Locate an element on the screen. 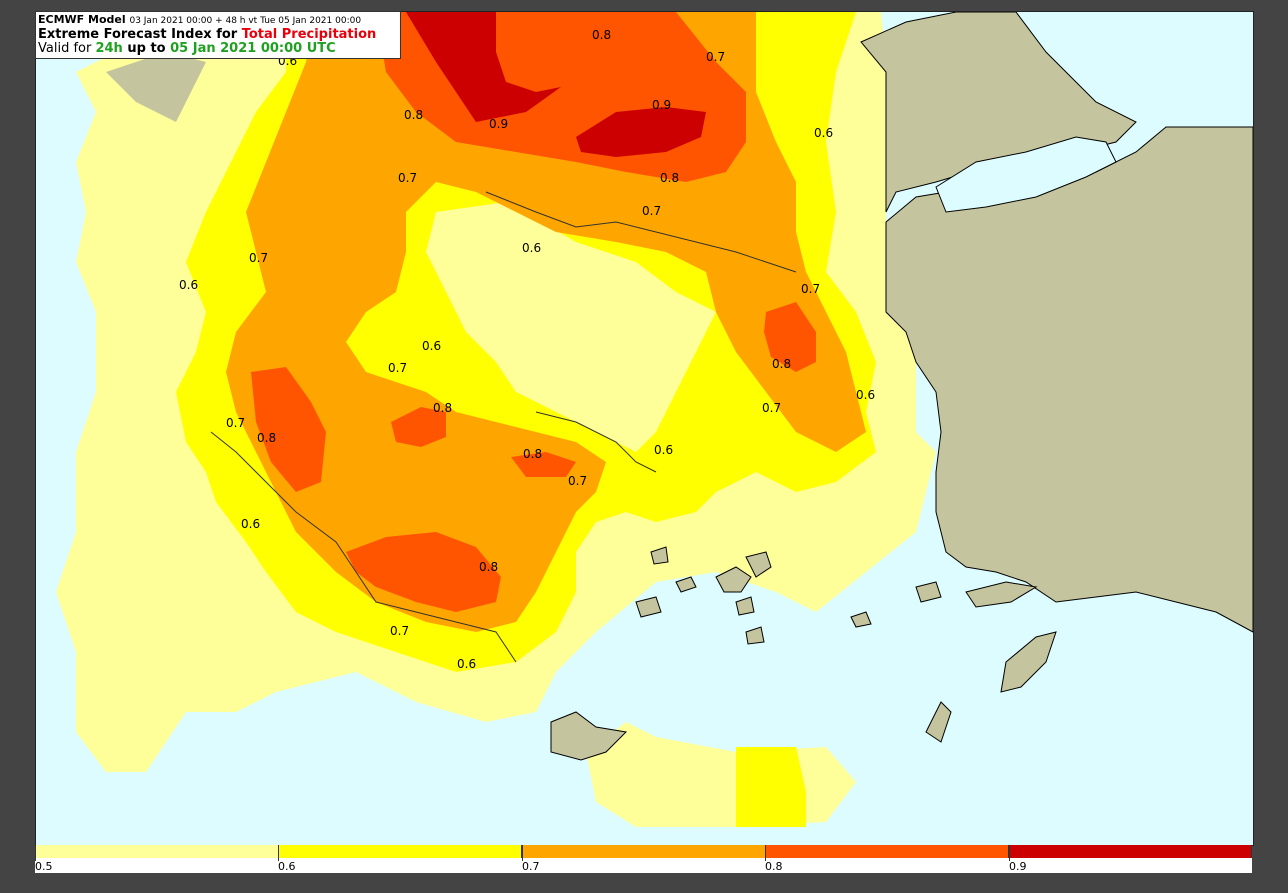 The image size is (1288, 893). efi-region-0.9-a is located at coordinates (483, 67).